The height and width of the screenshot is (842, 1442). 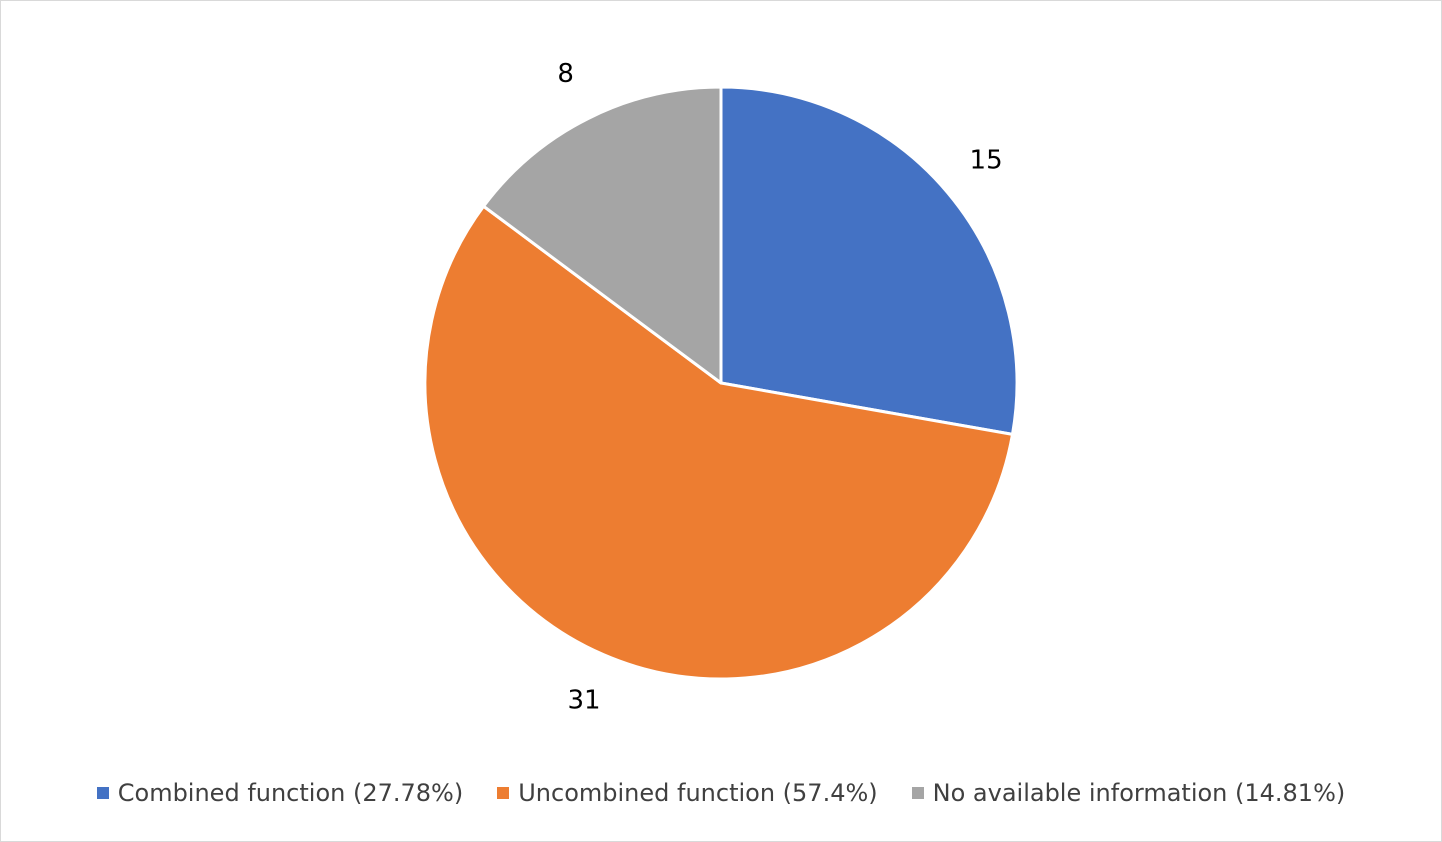 What do you see at coordinates (869, 260) in the screenshot?
I see `pie-slice-combined-function` at bounding box center [869, 260].